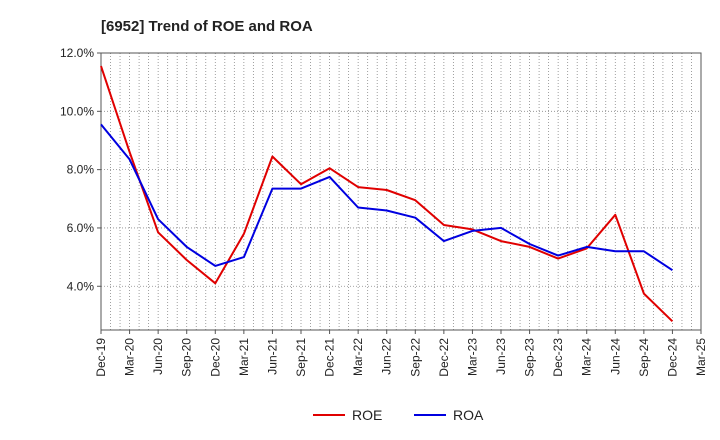 Image resolution: width=720 pixels, height=440 pixels. Describe the element at coordinates (81, 228) in the screenshot. I see `y-tick-label: 6.0%` at that location.